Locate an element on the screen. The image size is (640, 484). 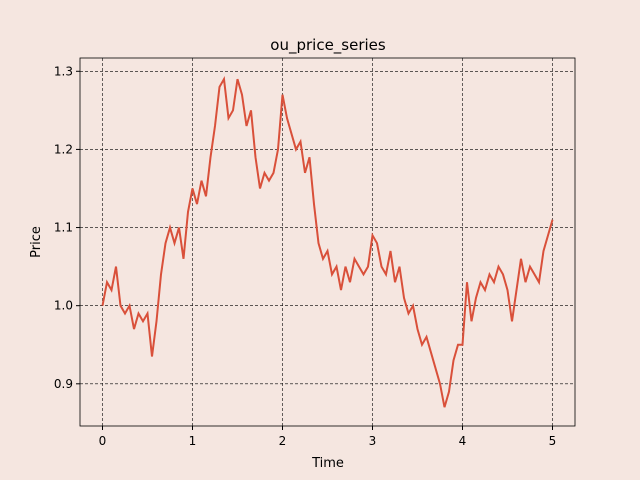
y-axis-label: Price is located at coordinates (36, 242).